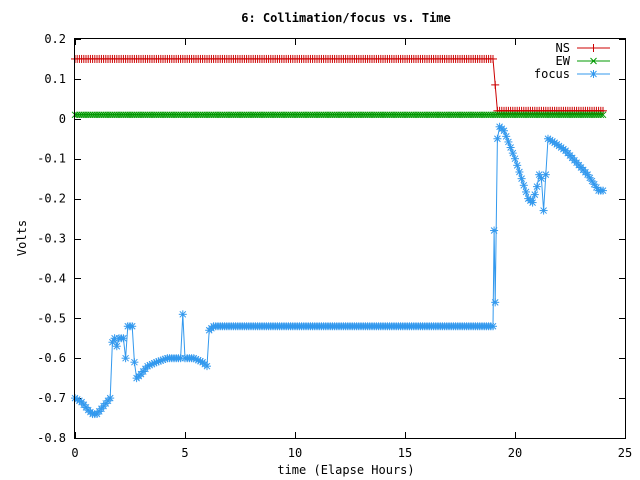  What do you see at coordinates (22, 238) in the screenshot?
I see `y-axis-label: Volts` at bounding box center [22, 238].